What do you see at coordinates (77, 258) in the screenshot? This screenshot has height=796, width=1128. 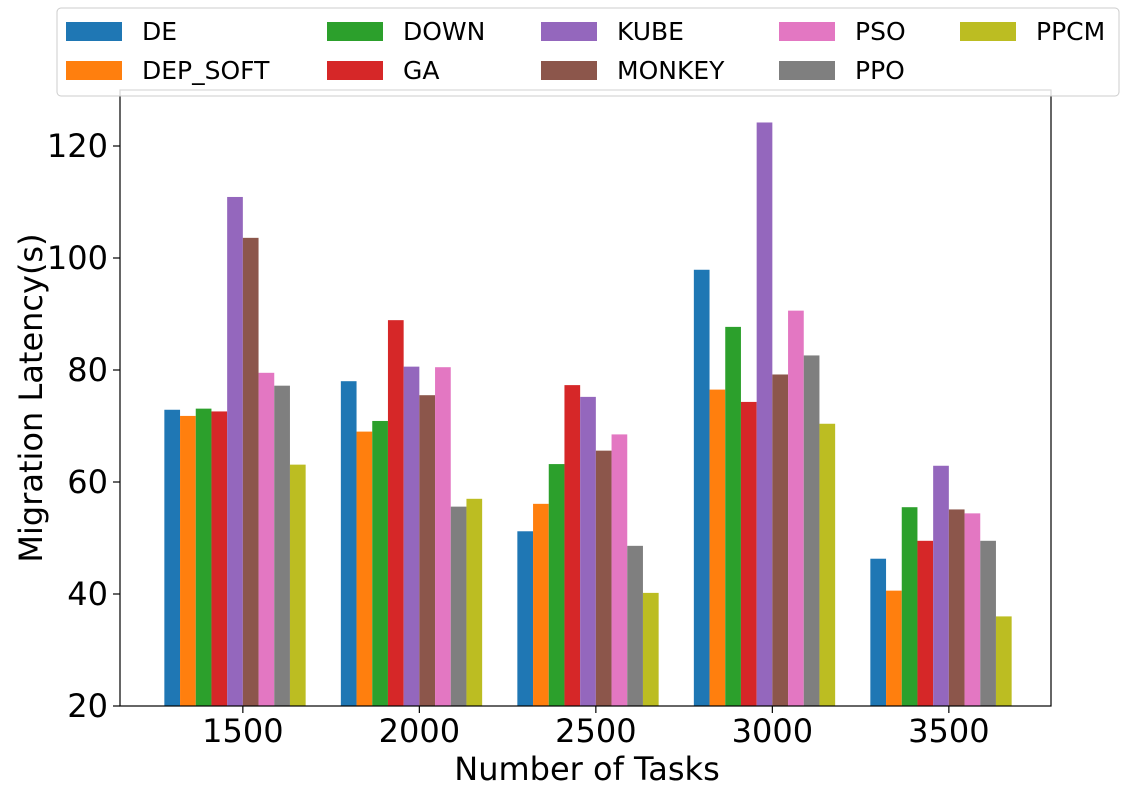 I see `y-tick-label: 100` at bounding box center [77, 258].